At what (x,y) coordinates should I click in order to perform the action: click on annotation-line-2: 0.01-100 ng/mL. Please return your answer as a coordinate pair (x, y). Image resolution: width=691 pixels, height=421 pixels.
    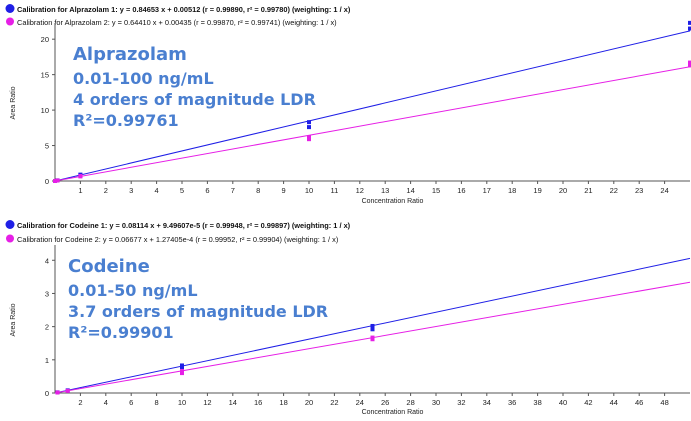
    Looking at the image, I should click on (143, 78).